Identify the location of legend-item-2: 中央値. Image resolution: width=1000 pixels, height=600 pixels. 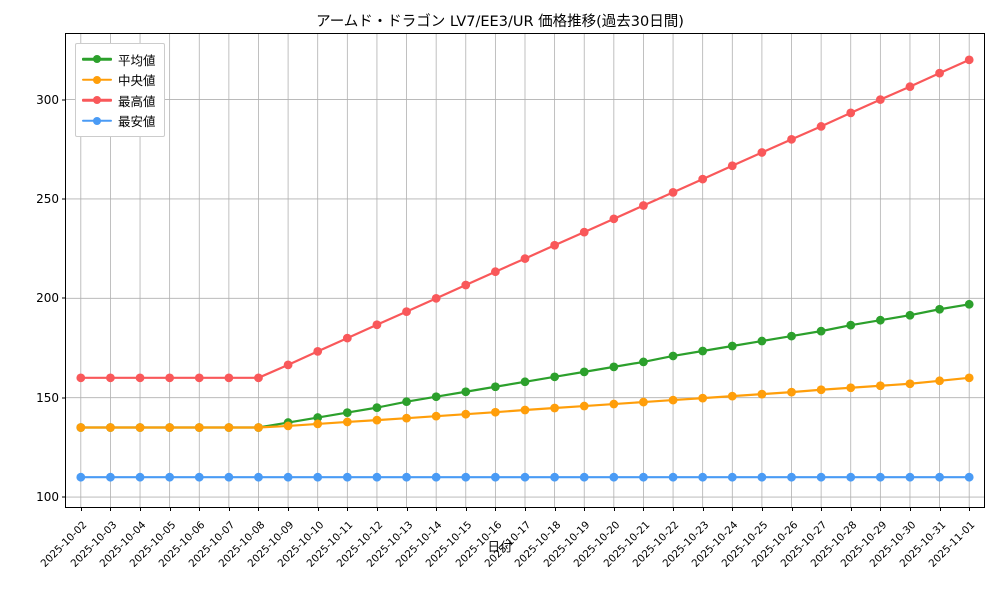
(119, 80).